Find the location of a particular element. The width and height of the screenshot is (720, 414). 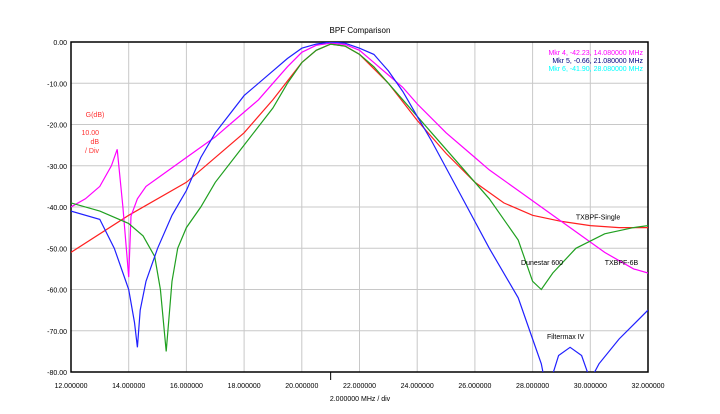

y-tick-label: -80.00 is located at coordinates (57, 373).